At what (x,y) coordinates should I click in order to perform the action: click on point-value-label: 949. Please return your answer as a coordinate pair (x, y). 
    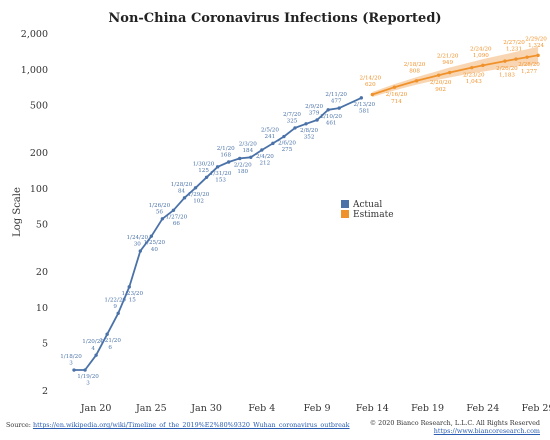
    Looking at the image, I should click on (447, 63).